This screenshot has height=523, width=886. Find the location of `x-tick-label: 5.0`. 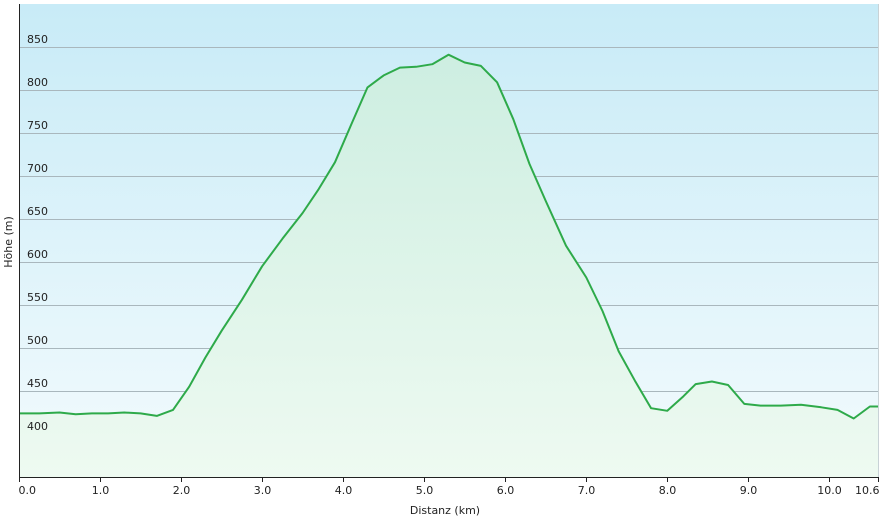

x-tick-label: 5.0 is located at coordinates (425, 490).